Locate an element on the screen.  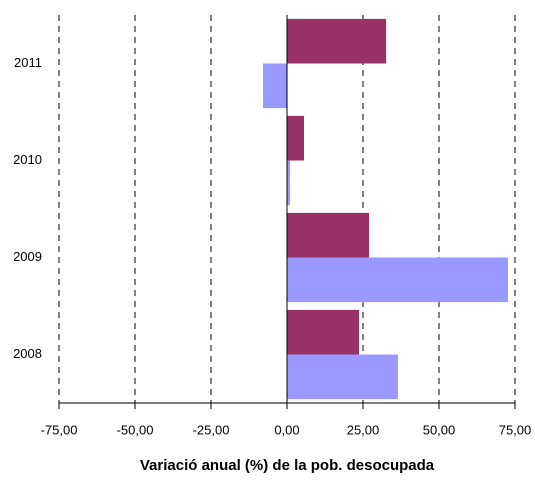
x-tick-label: -50,00 is located at coordinates (135, 429).